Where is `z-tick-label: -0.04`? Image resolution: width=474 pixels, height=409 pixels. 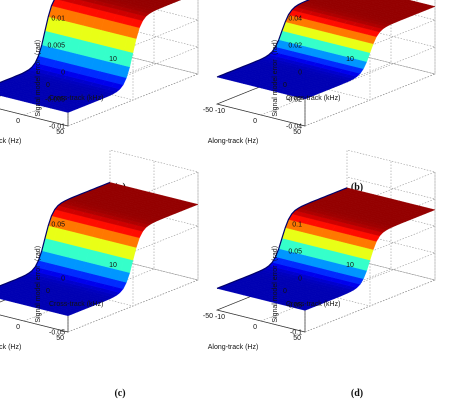 z-tick-label: -0.04 is located at coordinates (294, 127).